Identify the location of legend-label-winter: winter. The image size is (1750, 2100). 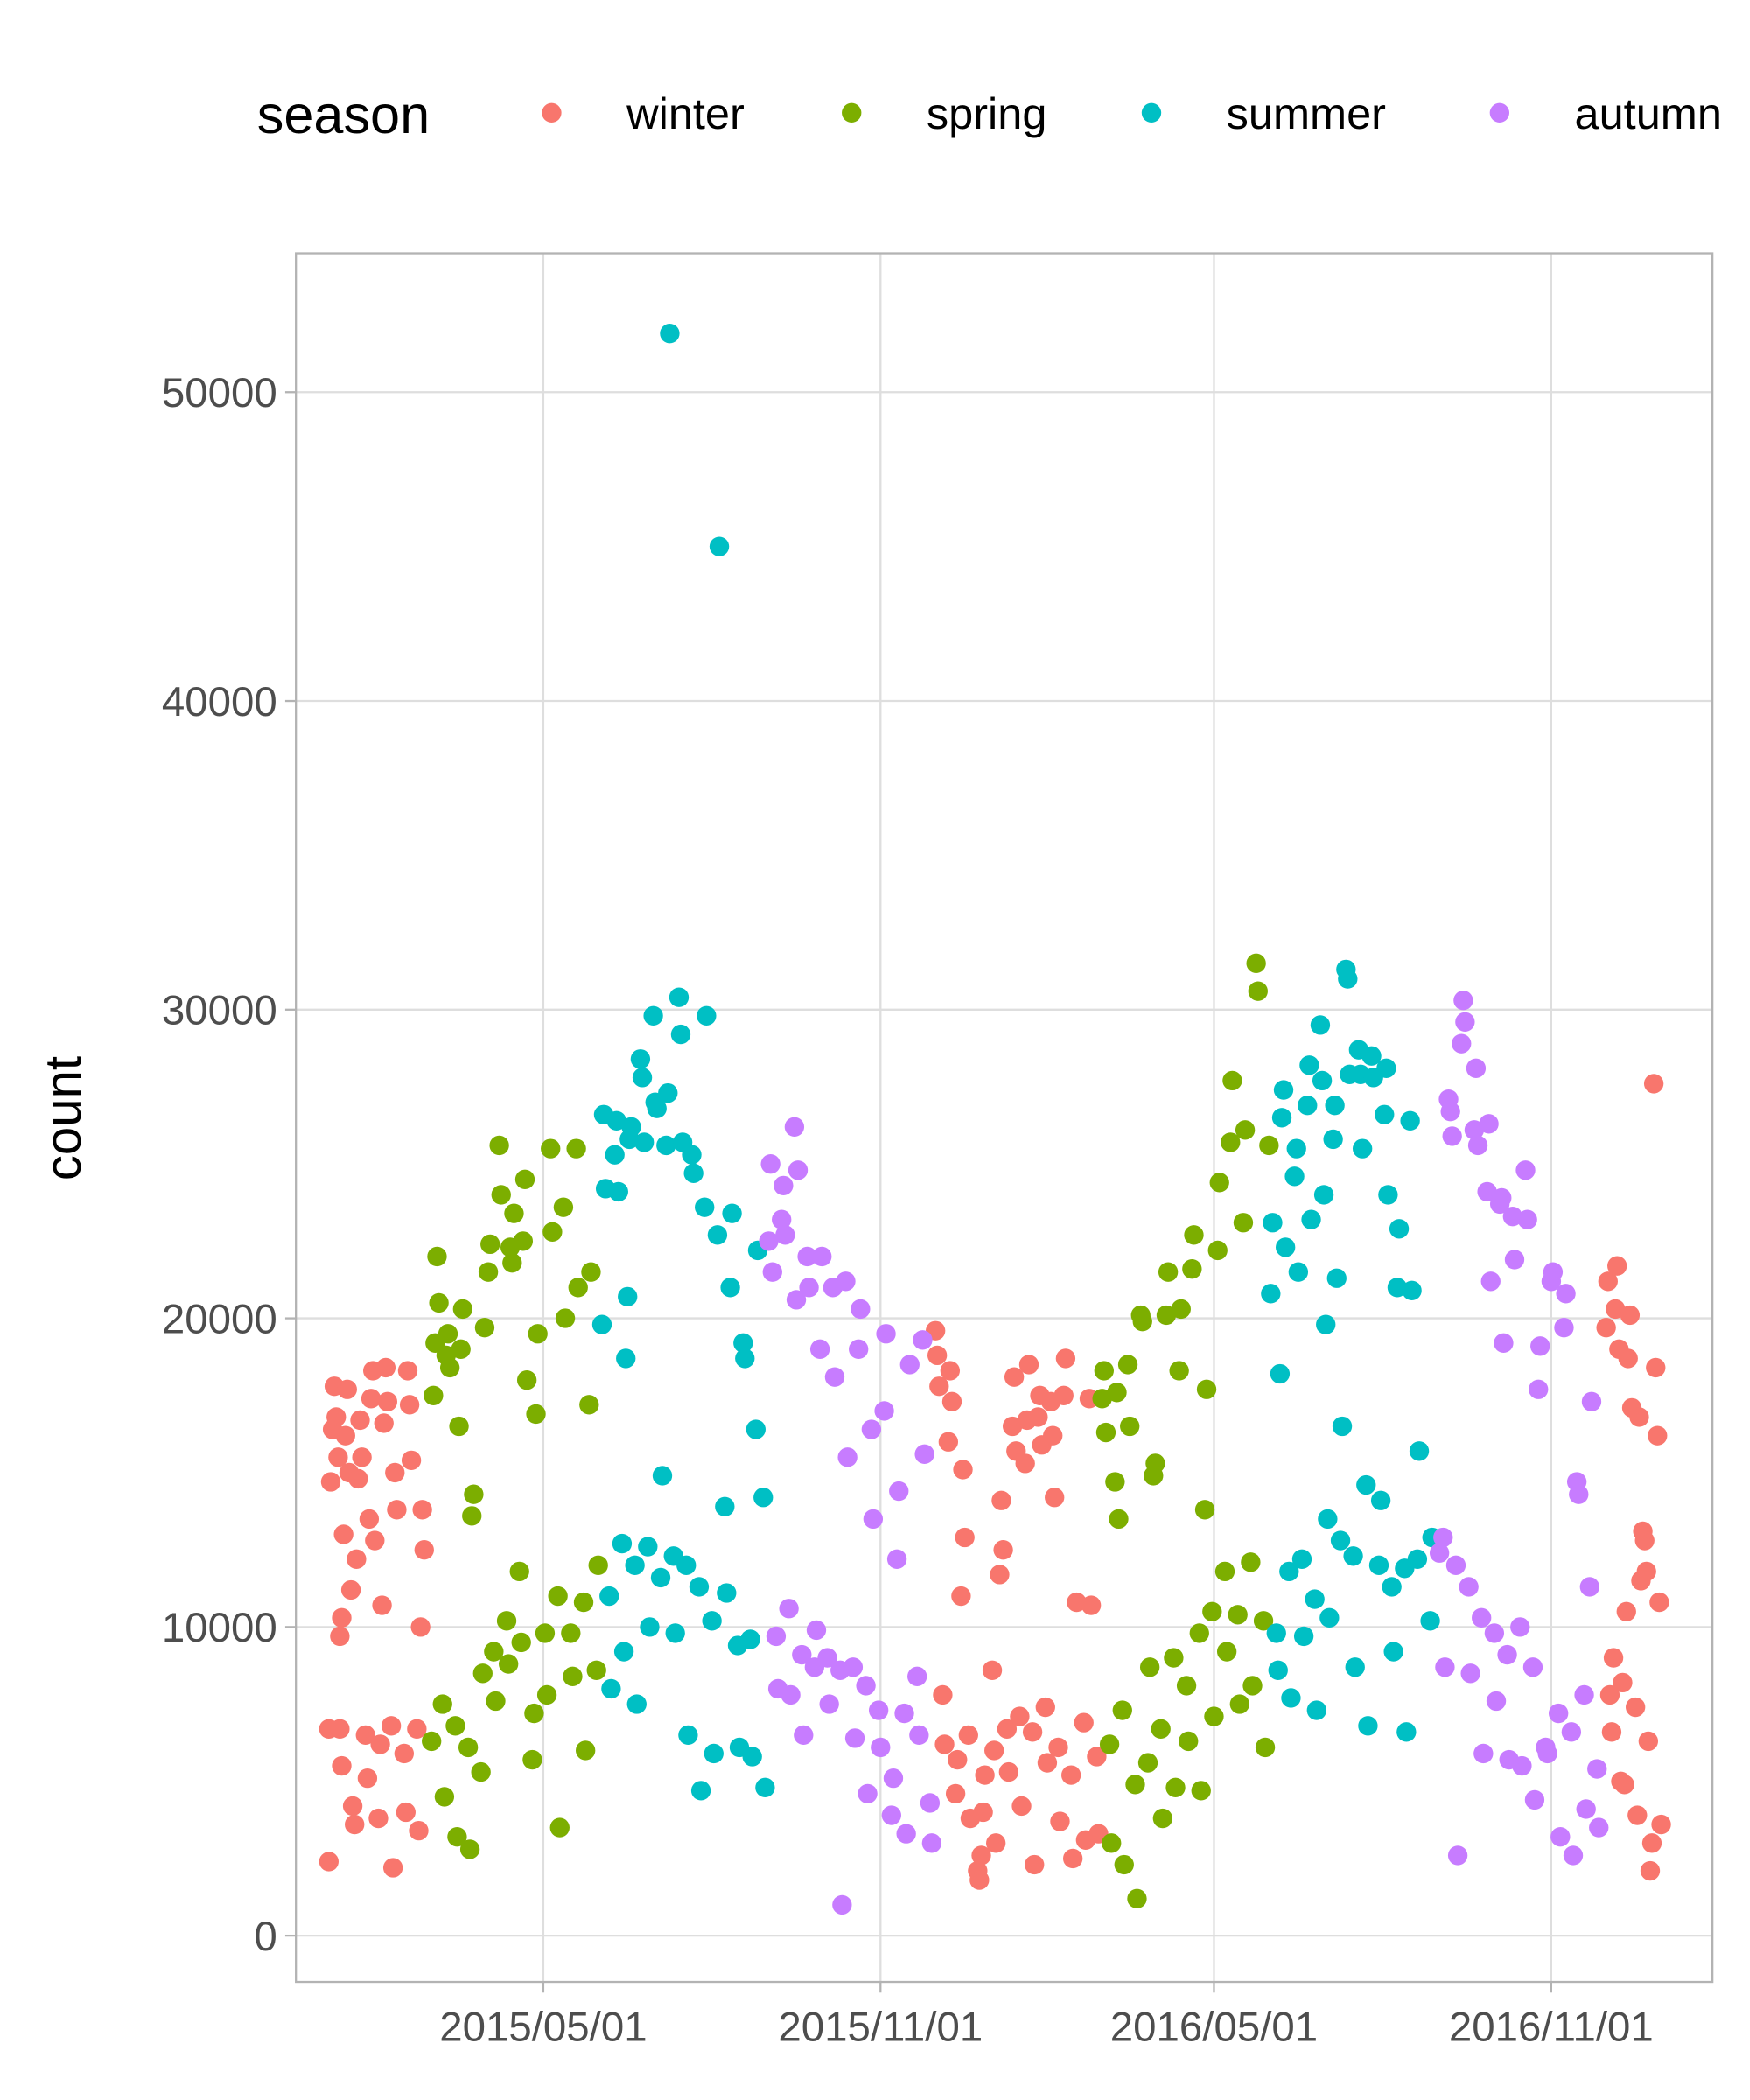
(685, 113).